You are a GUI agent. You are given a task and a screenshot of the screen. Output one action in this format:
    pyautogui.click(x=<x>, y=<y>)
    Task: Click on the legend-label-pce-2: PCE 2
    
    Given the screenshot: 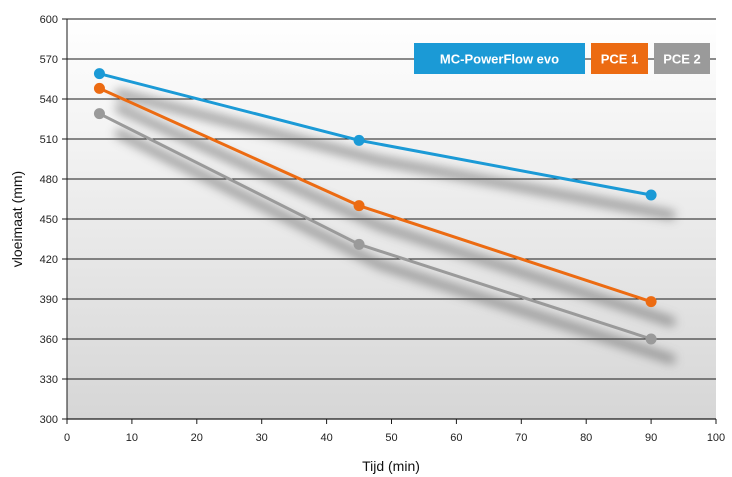 What is the action you would take?
    pyautogui.click(x=682, y=59)
    